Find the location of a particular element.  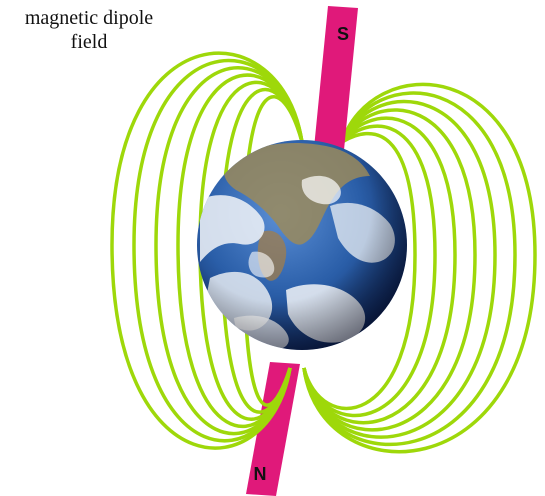

title-line-1: magnetic dipole is located at coordinates (89, 18).